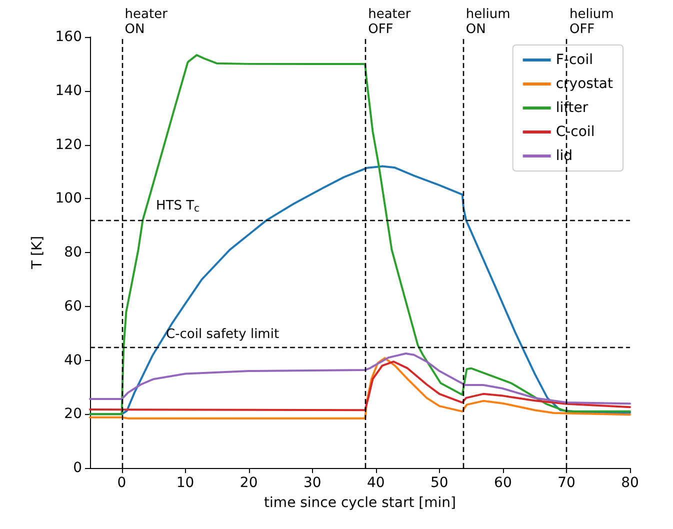 The width and height of the screenshot is (673, 529). What do you see at coordinates (575, 132) in the screenshot?
I see `legend-label: C-coil` at bounding box center [575, 132].